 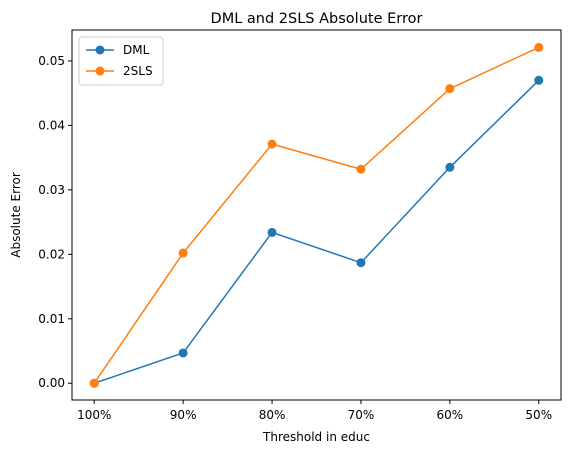 I want to click on legend: DML 2SLS, so click(x=121, y=61).